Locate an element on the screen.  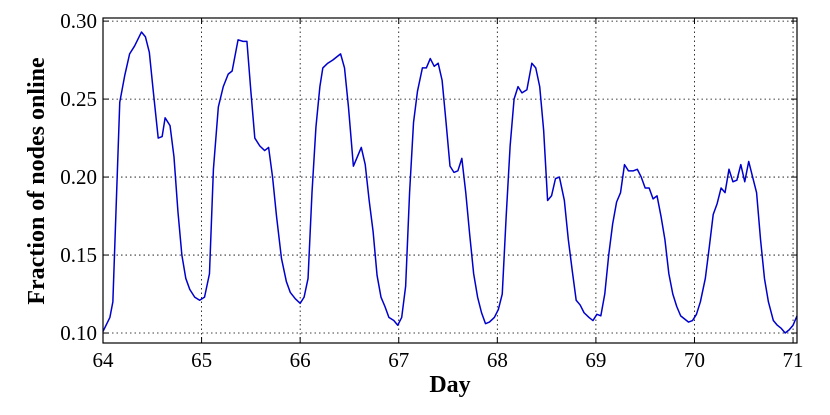
x-tick-label: 64 is located at coordinates (104, 360).